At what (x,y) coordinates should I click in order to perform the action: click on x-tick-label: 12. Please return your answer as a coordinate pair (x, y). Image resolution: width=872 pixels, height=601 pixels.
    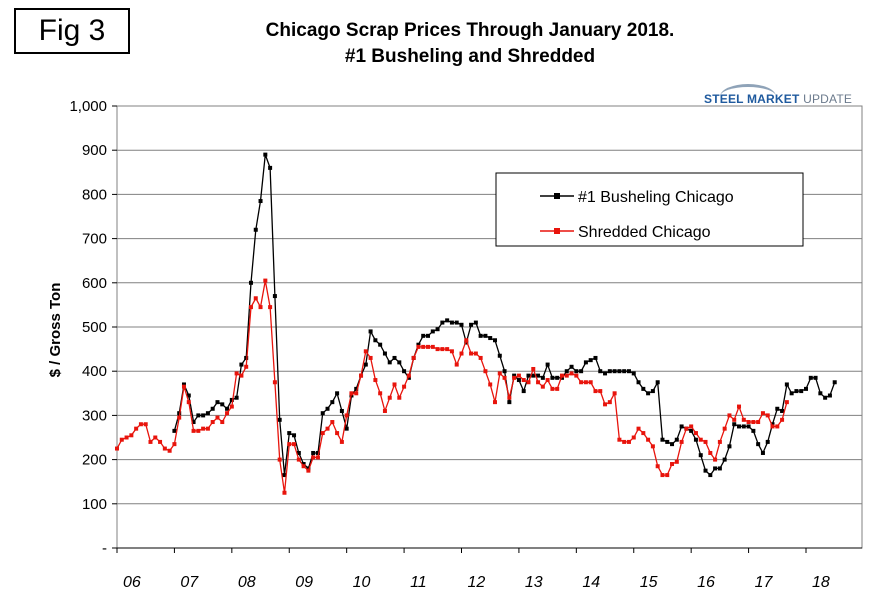
    Looking at the image, I should click on (477, 582).